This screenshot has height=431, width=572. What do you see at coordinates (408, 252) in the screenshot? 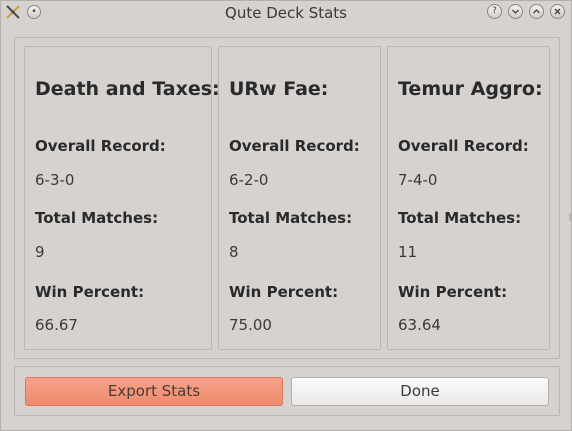
I see `total-matches-value: 11` at bounding box center [408, 252].